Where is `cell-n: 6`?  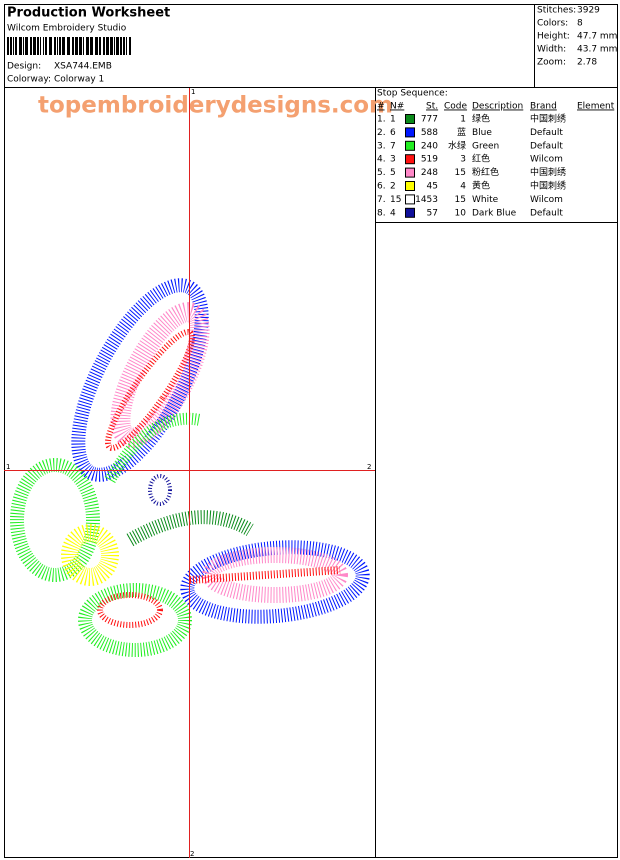
cell-n: 6 is located at coordinates (393, 133).